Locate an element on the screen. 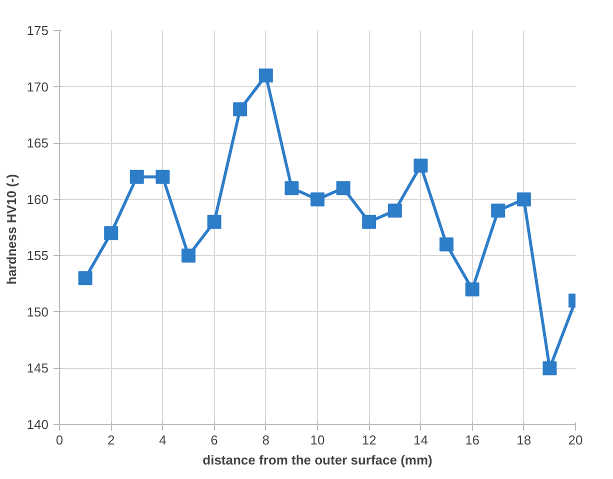 The image size is (613, 479). x-tick-label: 10 is located at coordinates (317, 440).